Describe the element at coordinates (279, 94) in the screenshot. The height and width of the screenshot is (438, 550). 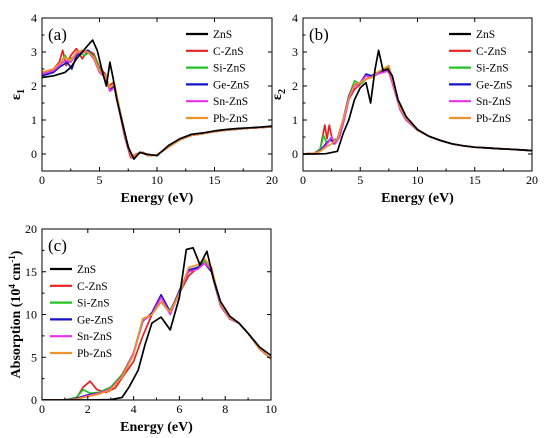
I see `y-axis-title: ε2` at that location.